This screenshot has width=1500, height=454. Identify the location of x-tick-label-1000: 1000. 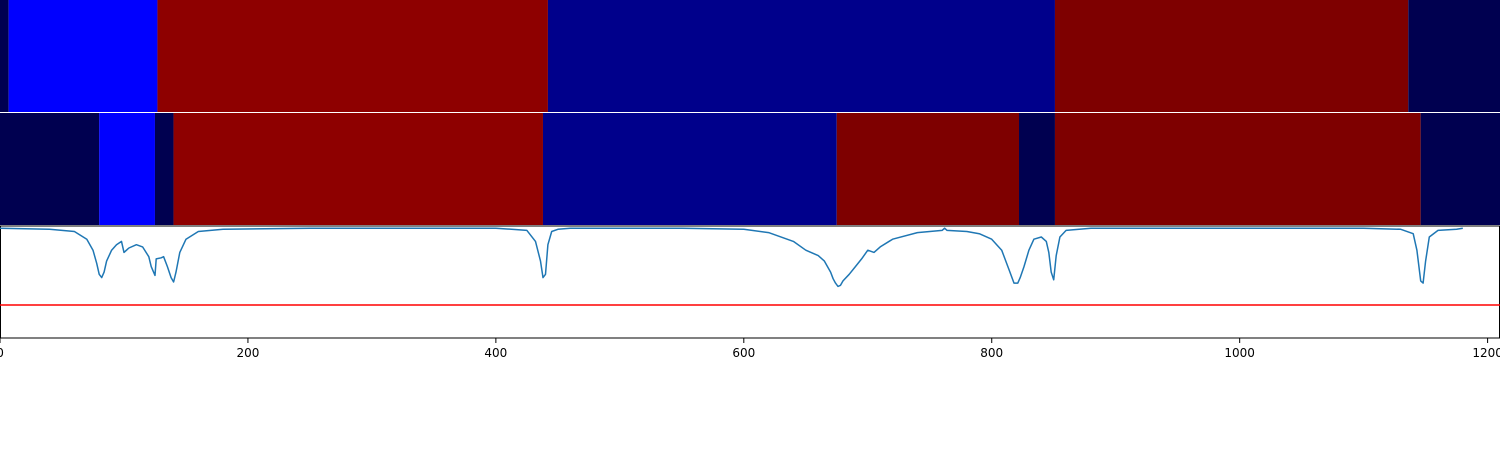
(1239, 353).